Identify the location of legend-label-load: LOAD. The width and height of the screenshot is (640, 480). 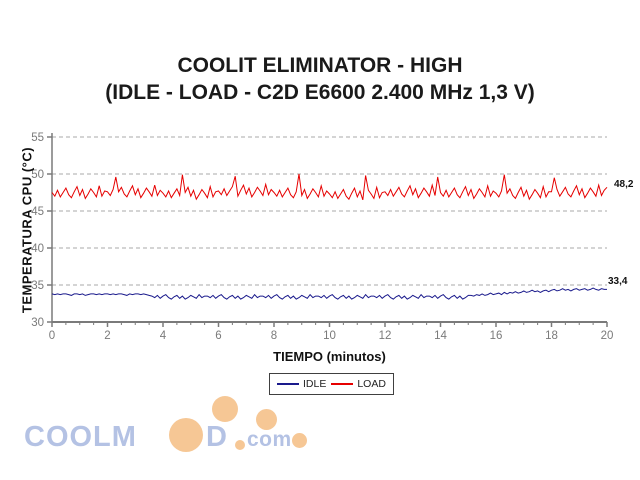
(371, 384).